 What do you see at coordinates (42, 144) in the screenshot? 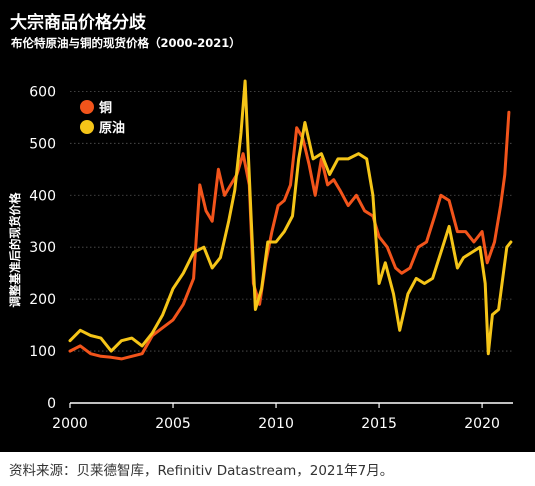
I see `y-tick-label: 500` at bounding box center [42, 144].